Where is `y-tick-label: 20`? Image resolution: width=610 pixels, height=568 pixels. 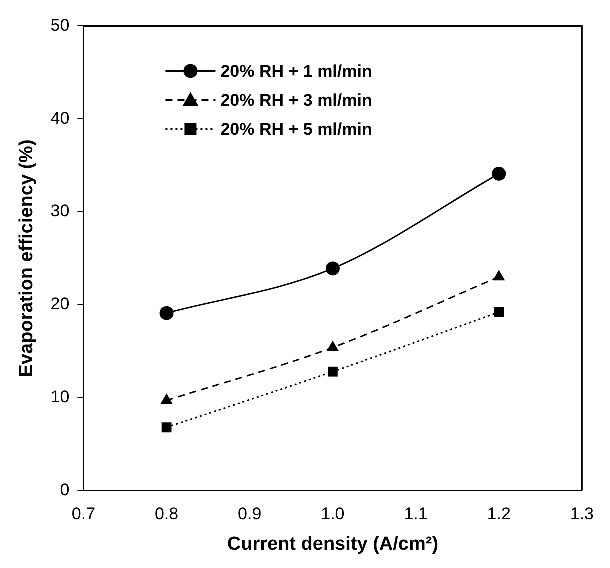 y-tick-label: 20 is located at coordinates (60, 304).